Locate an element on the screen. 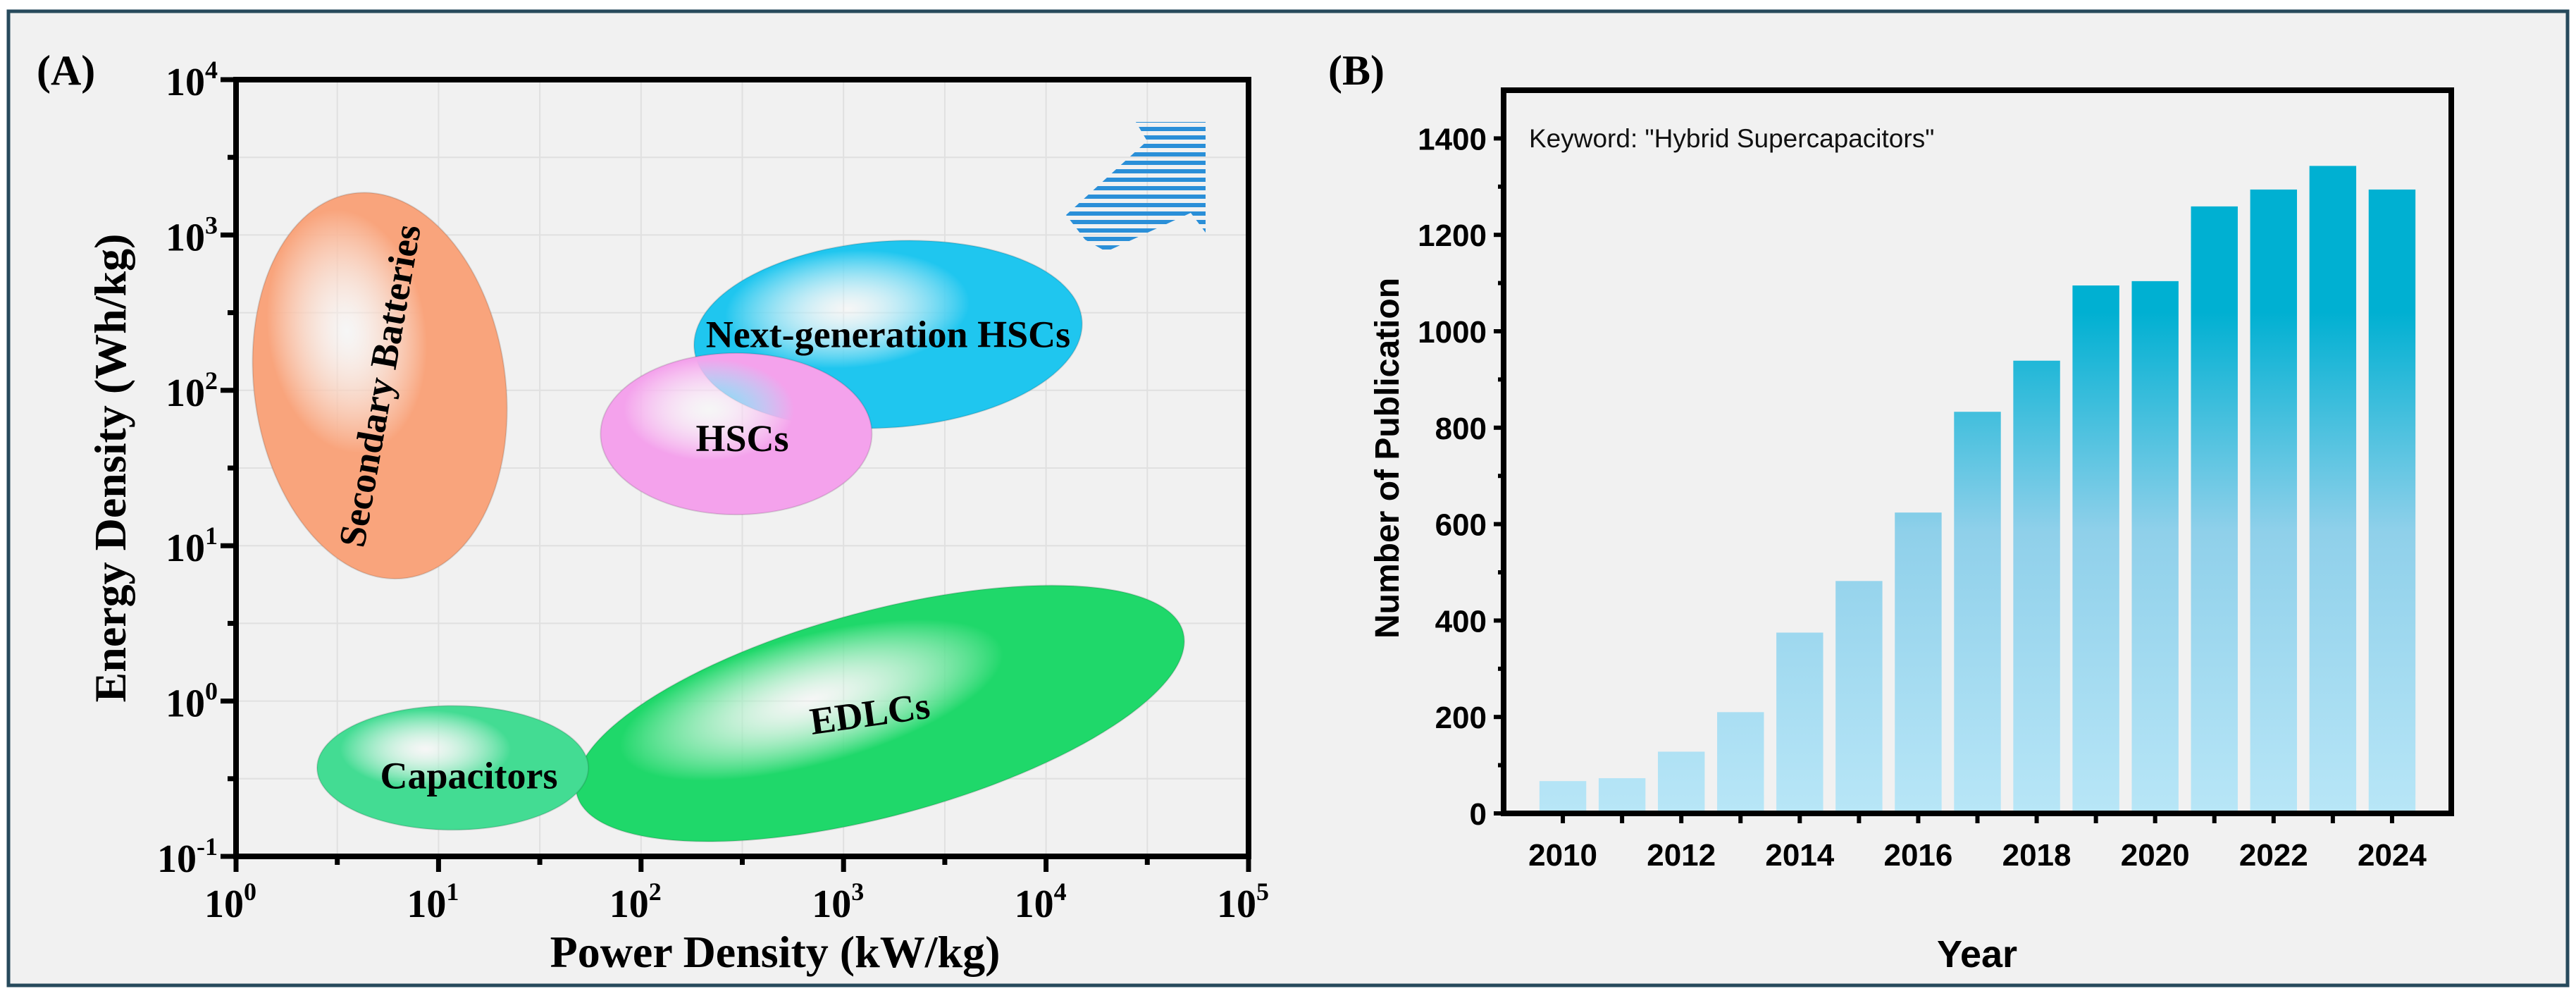 The width and height of the screenshot is (2576, 1003). bar-2011 is located at coordinates (1622, 795).